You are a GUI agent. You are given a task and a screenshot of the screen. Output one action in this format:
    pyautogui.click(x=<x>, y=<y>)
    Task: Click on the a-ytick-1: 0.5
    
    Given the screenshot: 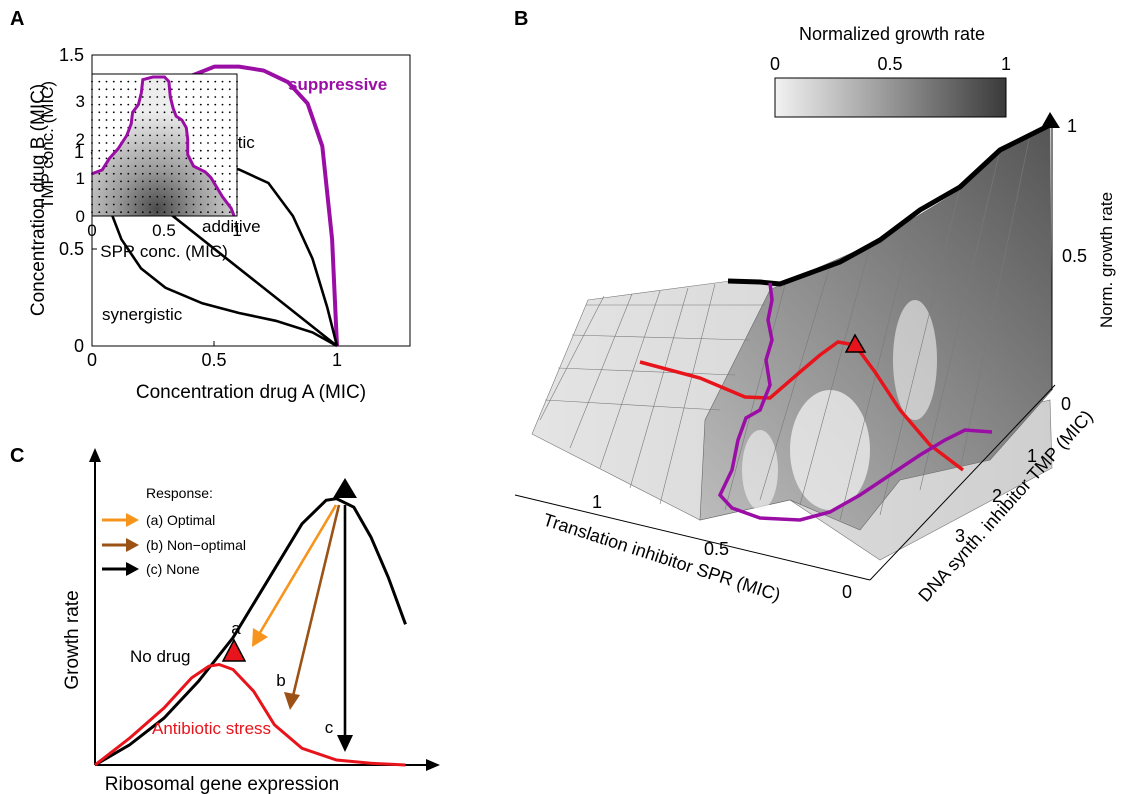 What is the action you would take?
    pyautogui.click(x=71, y=249)
    